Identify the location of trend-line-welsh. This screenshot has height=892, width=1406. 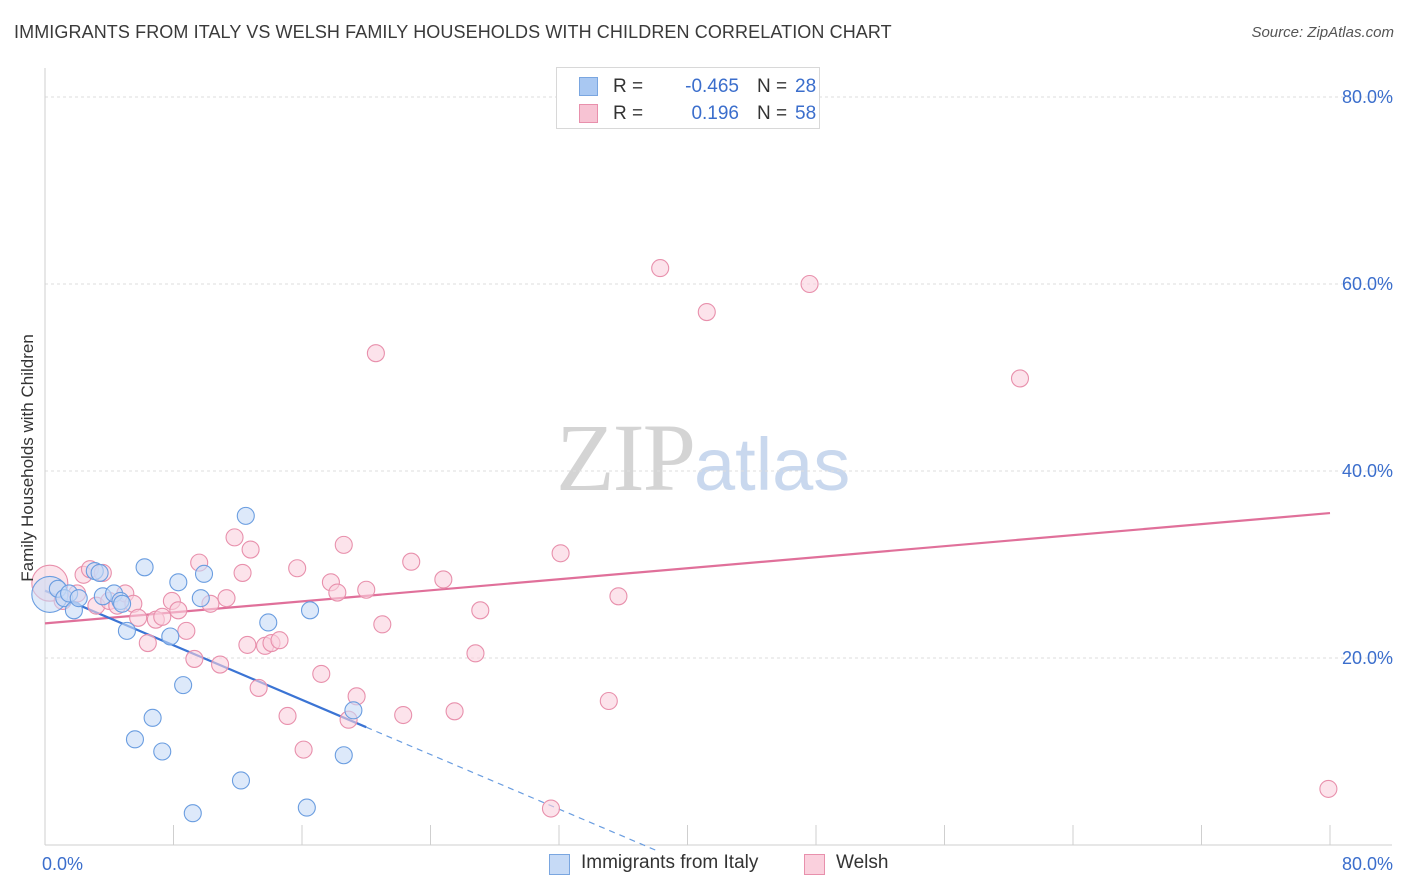
(687, 568).